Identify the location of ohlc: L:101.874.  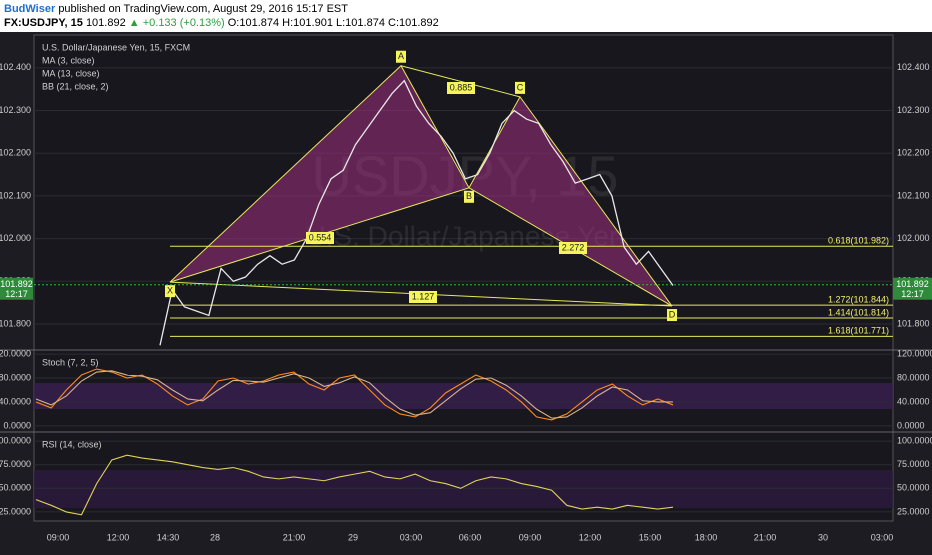
(360, 23).